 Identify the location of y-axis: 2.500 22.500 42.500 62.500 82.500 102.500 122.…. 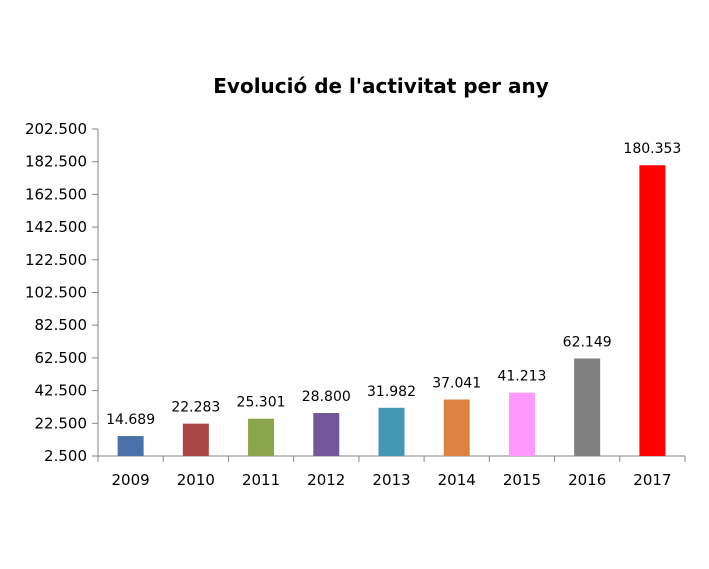
(62, 292).